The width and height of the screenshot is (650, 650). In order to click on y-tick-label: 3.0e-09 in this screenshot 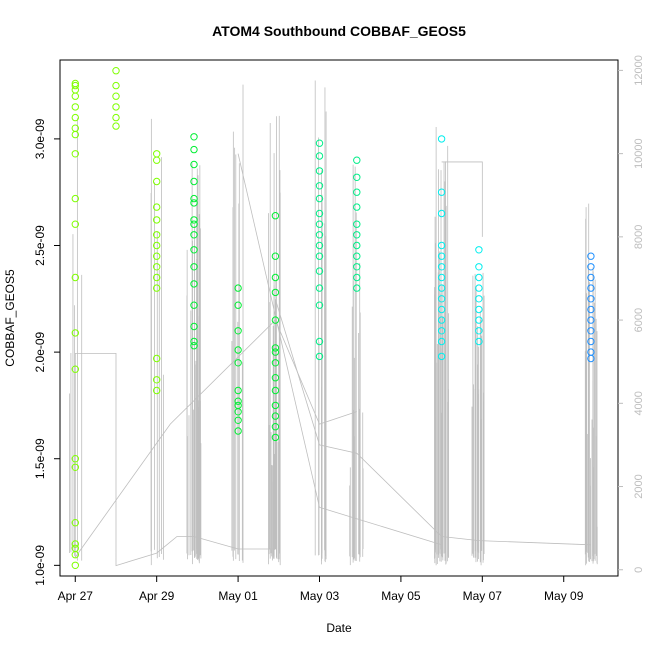, I will do `click(40, 138)`.